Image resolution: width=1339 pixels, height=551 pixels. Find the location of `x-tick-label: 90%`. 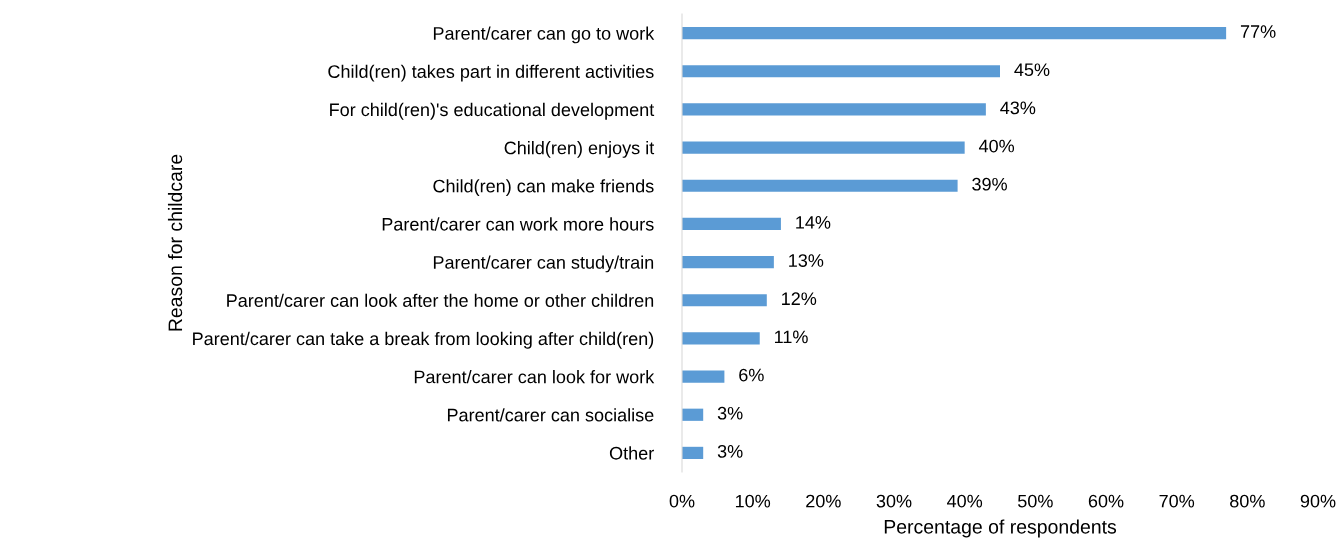

x-tick-label: 90% is located at coordinates (1318, 501).